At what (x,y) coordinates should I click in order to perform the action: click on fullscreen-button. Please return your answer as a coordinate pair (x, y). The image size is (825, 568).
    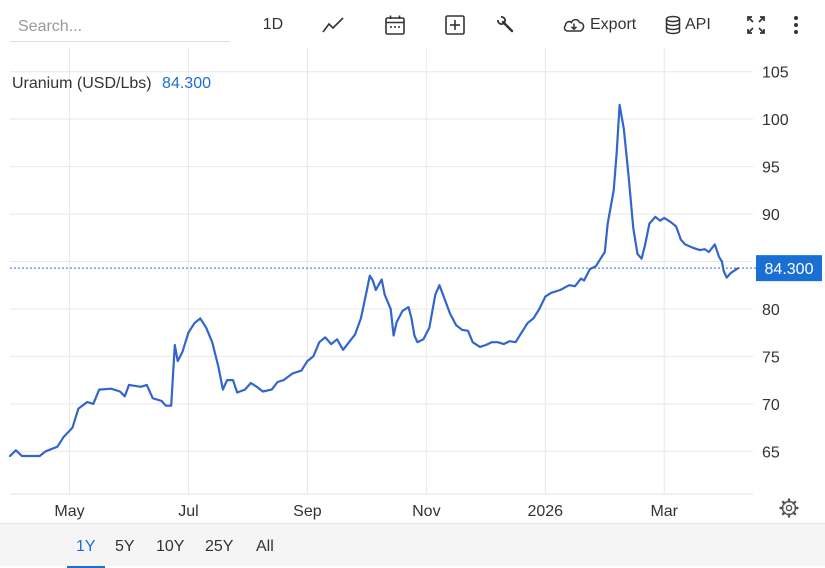
    Looking at the image, I should click on (756, 25).